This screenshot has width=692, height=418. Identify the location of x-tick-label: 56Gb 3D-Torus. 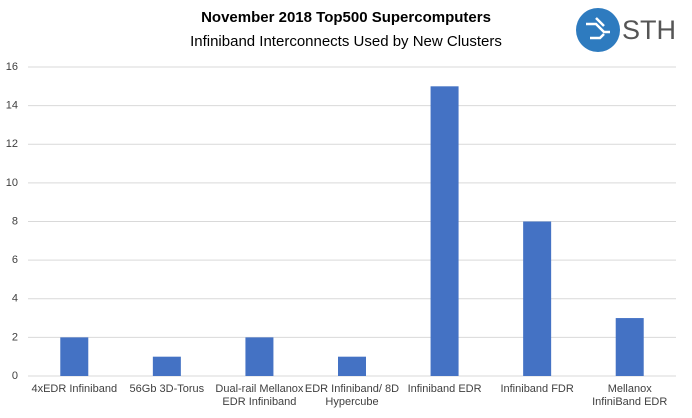
(167, 389).